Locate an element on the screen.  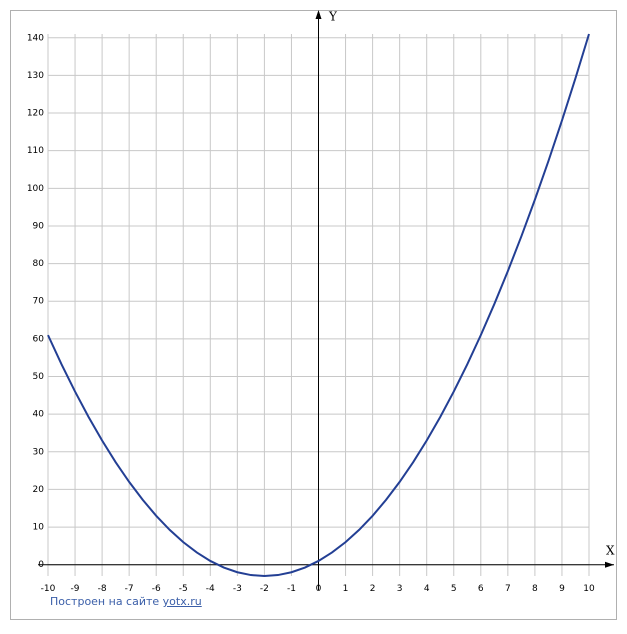
x-tick-label: -1 is located at coordinates (291, 589).